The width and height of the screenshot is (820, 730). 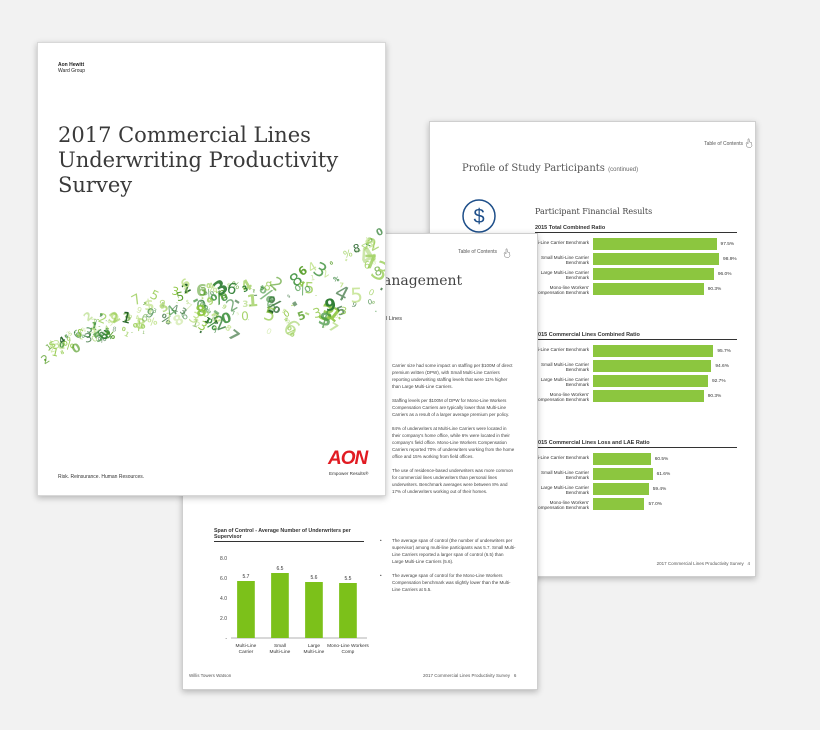 I want to click on chart-title: 2015 Total Combined Ratio, so click(x=636, y=229).